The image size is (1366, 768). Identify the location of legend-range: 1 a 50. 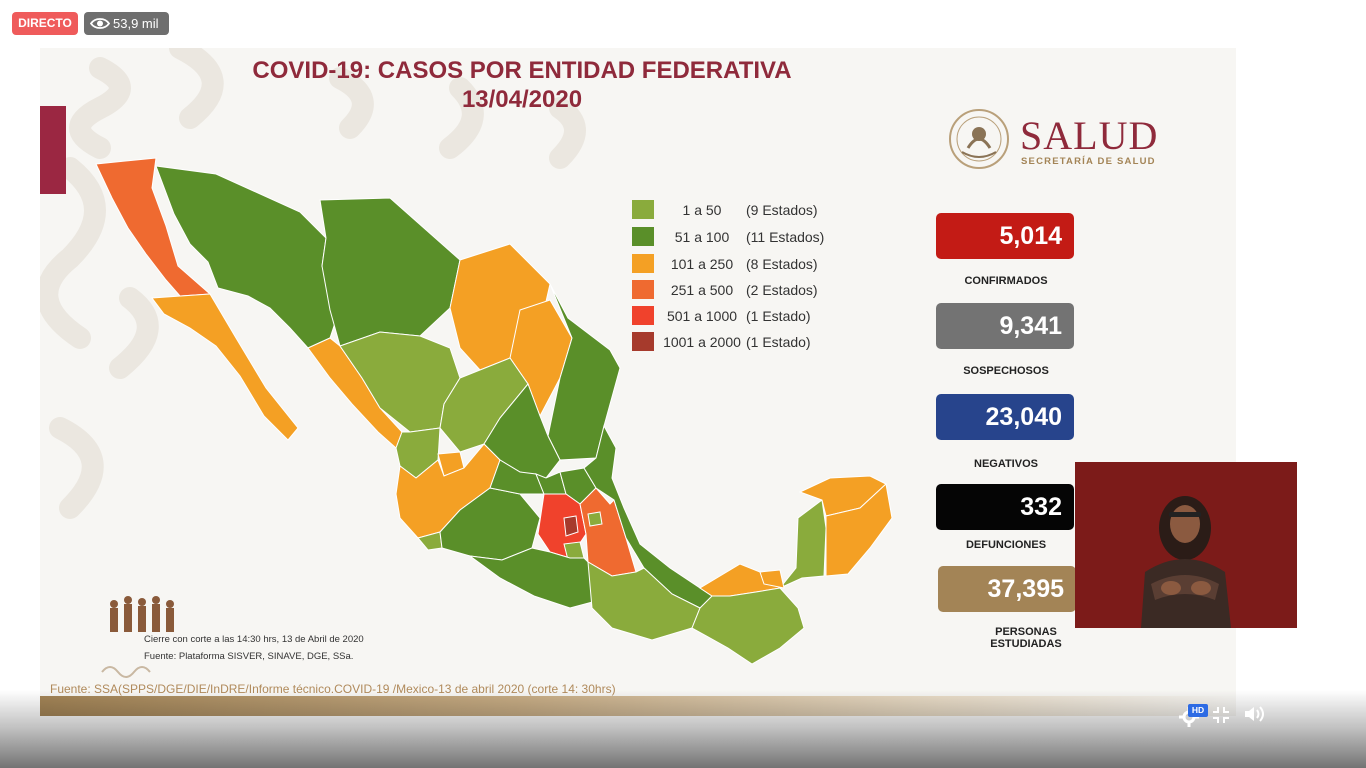
(702, 210).